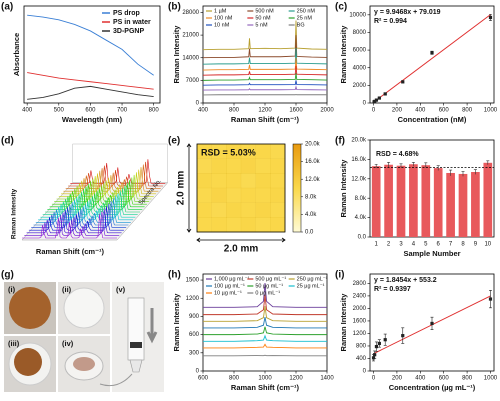  I want to click on y-tick-label: 1500, so click(193, 281).